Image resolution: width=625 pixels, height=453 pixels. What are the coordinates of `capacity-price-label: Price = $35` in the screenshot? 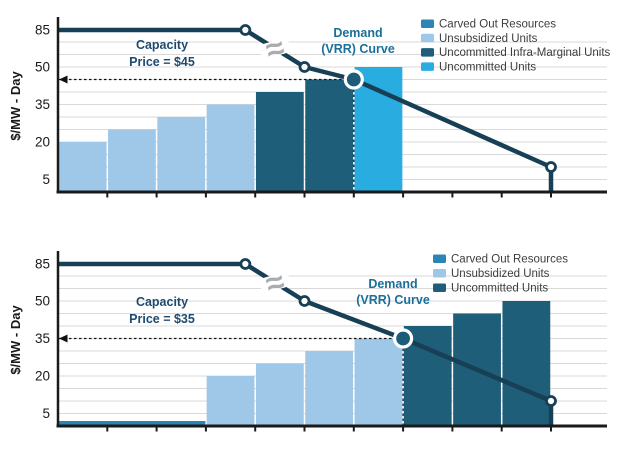 It's located at (162, 319).